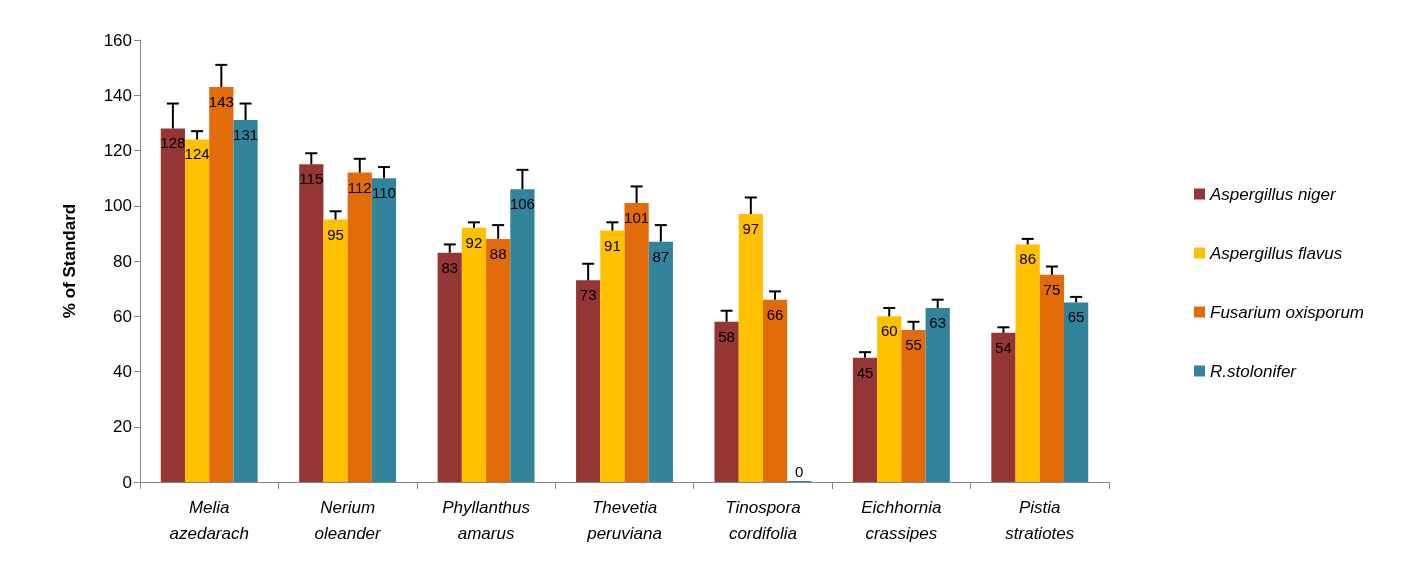 The image size is (1409, 565). I want to click on y-tick-label: 120, so click(117, 150).